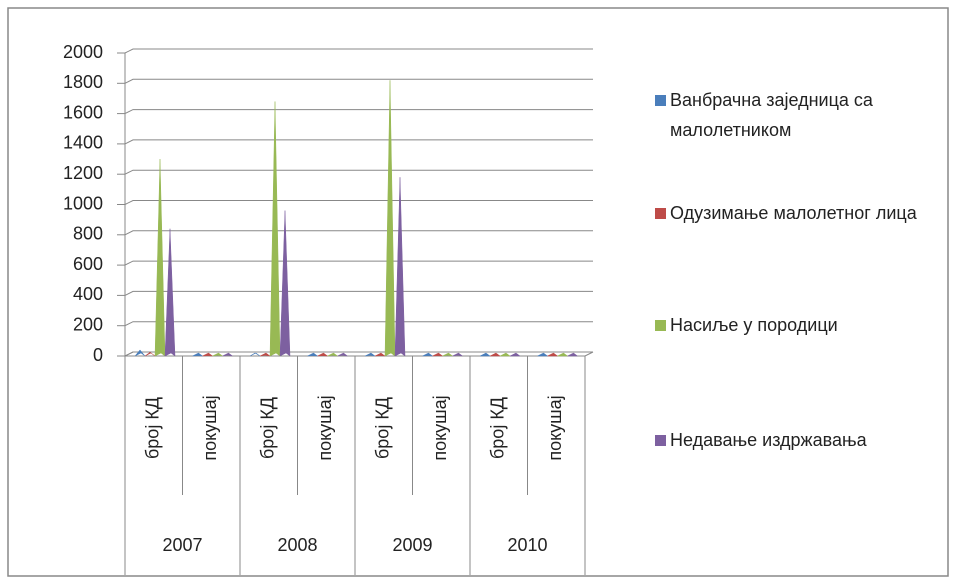  Describe the element at coordinates (98, 355) in the screenshot. I see `y-tick-label: 0` at that location.